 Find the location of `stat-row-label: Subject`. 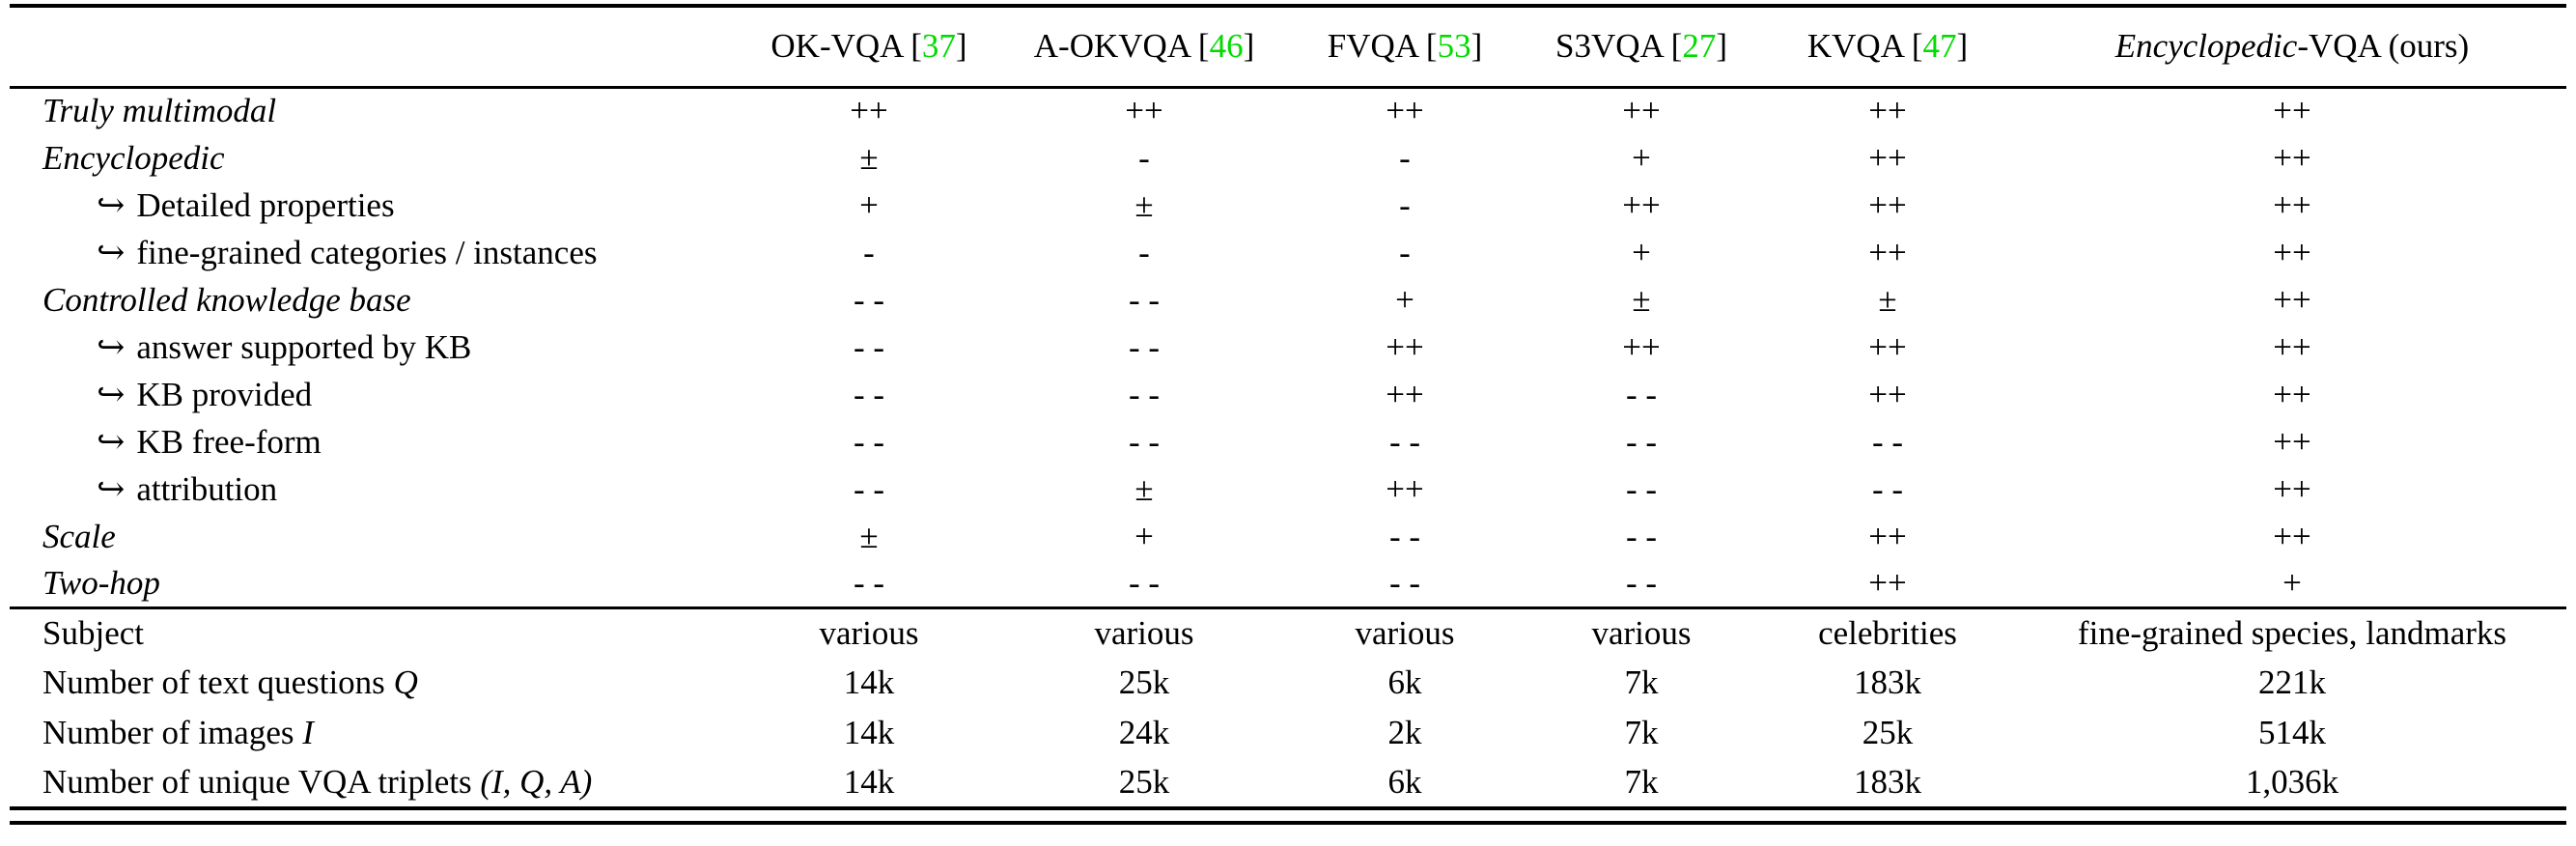

stat-row-label: Subject is located at coordinates (372, 632).